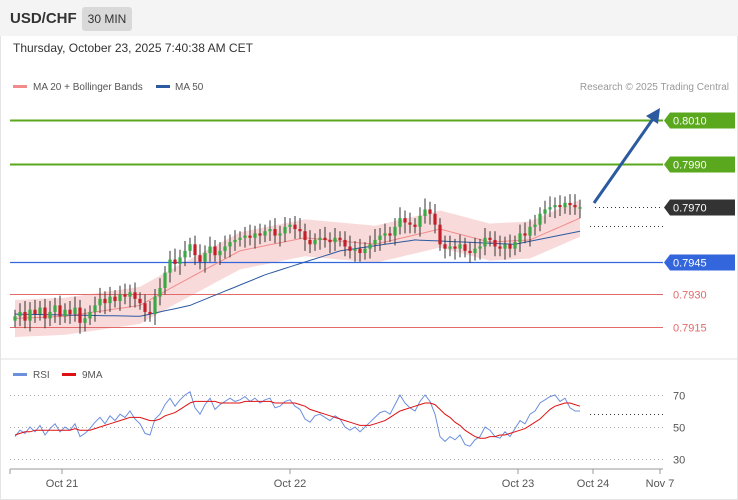 The image size is (738, 500). What do you see at coordinates (690, 166) in the screenshot?
I see `level-label-0.7990: 0.7990` at bounding box center [690, 166].